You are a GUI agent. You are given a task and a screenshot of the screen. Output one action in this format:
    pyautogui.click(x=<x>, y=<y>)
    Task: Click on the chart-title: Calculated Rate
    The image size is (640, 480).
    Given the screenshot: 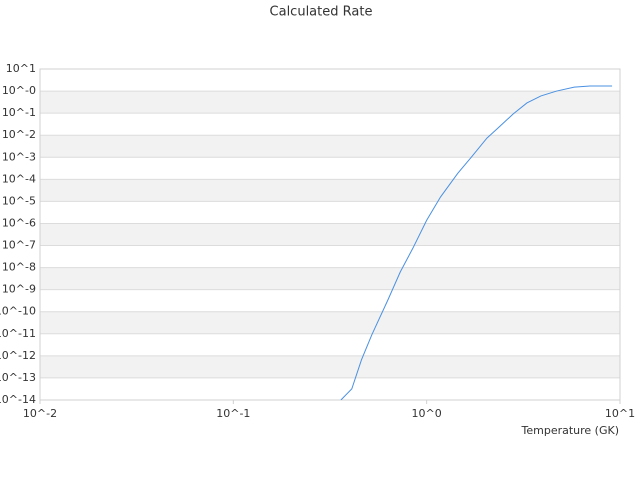 What is the action you would take?
    pyautogui.click(x=321, y=12)
    